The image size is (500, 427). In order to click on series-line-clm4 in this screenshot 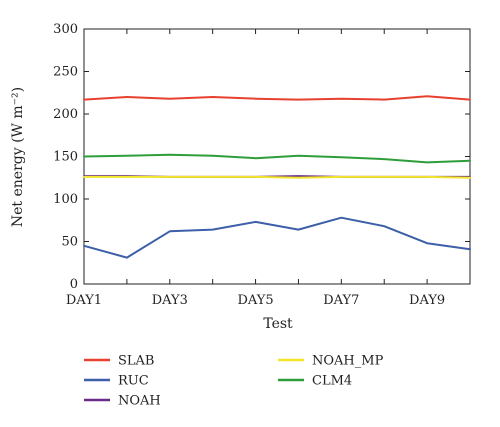, I will do `click(277, 158)`.